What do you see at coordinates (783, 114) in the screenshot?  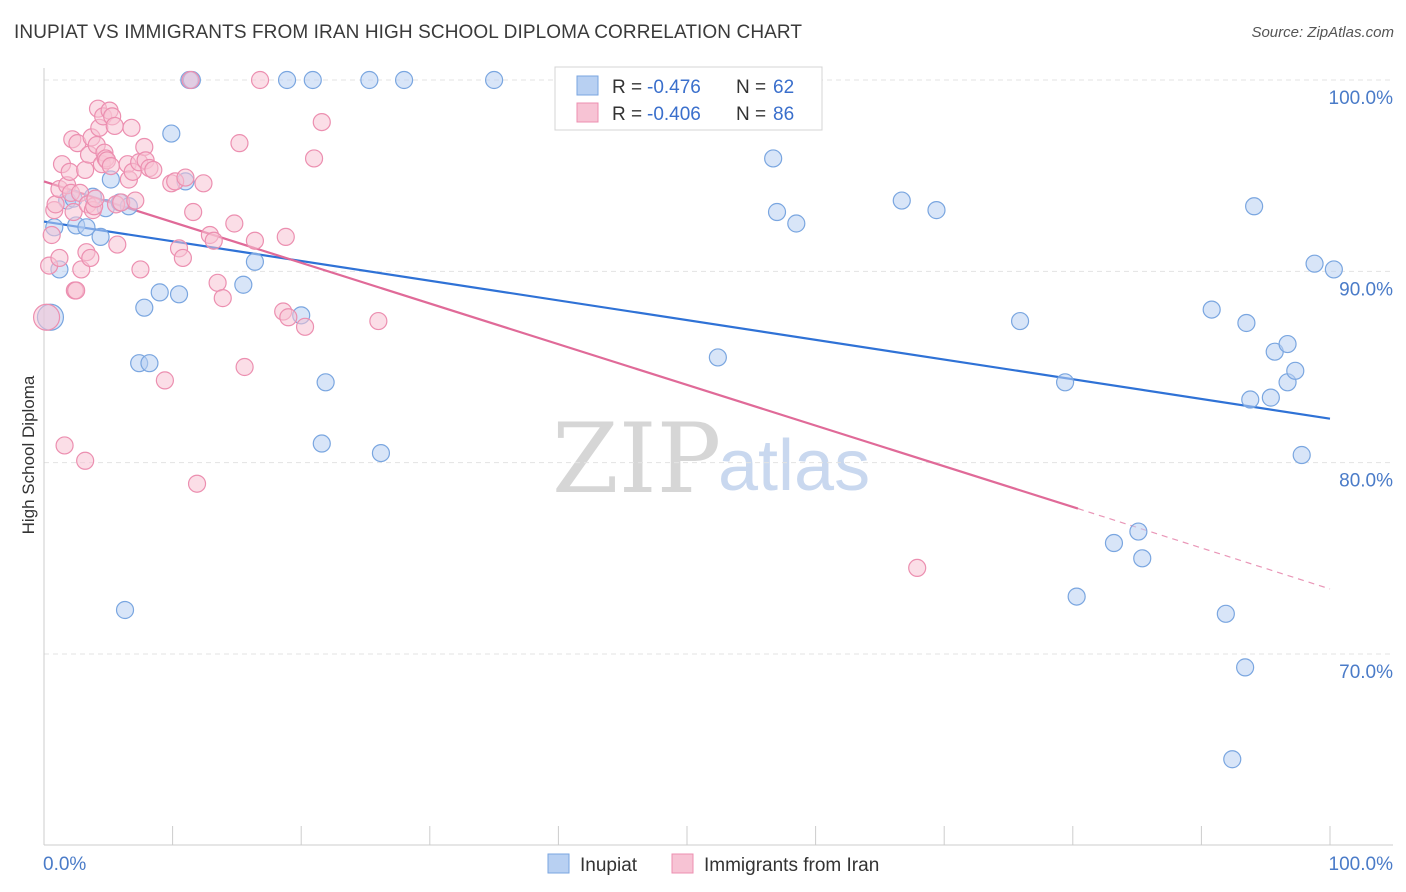 I see `legend-n-value-iran: 86` at bounding box center [783, 114].